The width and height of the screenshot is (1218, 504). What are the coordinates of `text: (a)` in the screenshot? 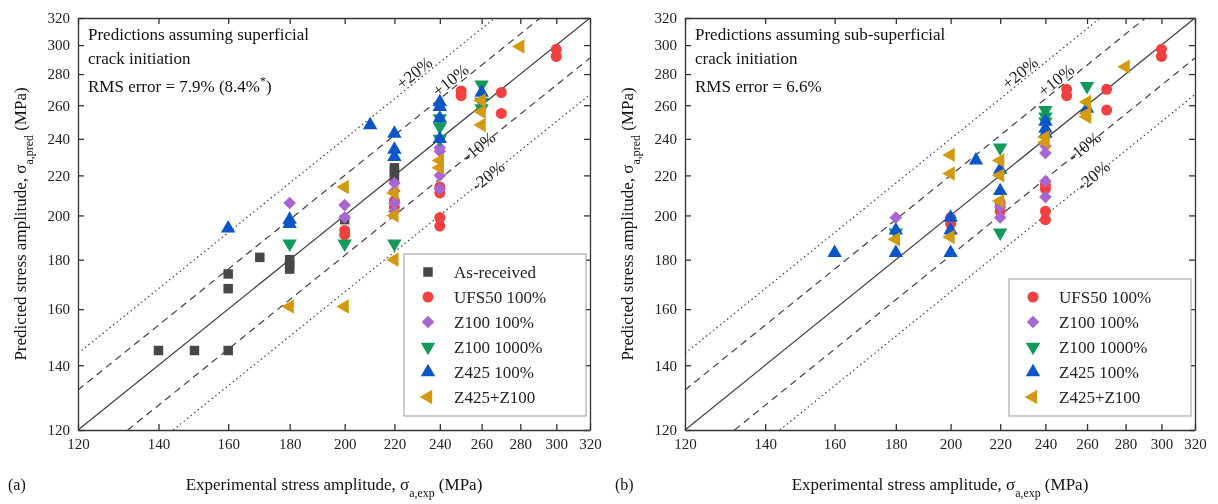 It's located at (17, 485).